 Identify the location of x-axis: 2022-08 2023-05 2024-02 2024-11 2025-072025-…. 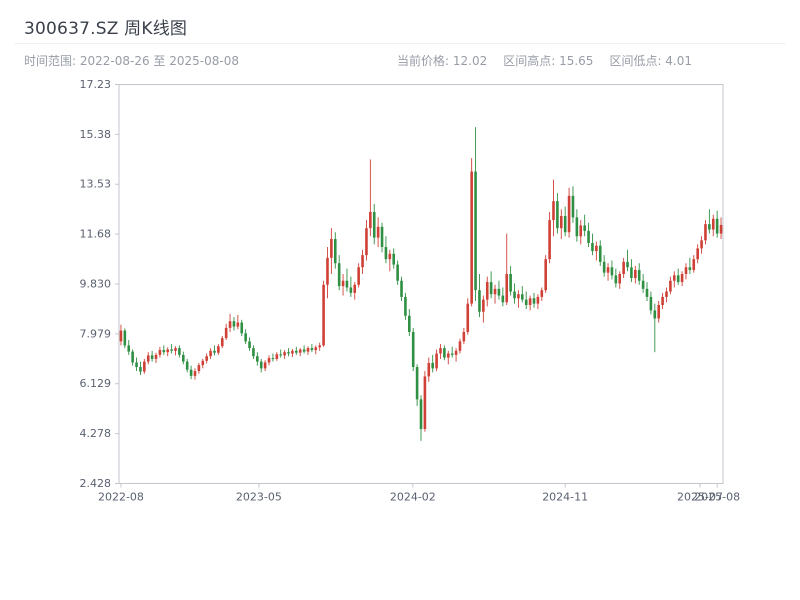
(419, 493).